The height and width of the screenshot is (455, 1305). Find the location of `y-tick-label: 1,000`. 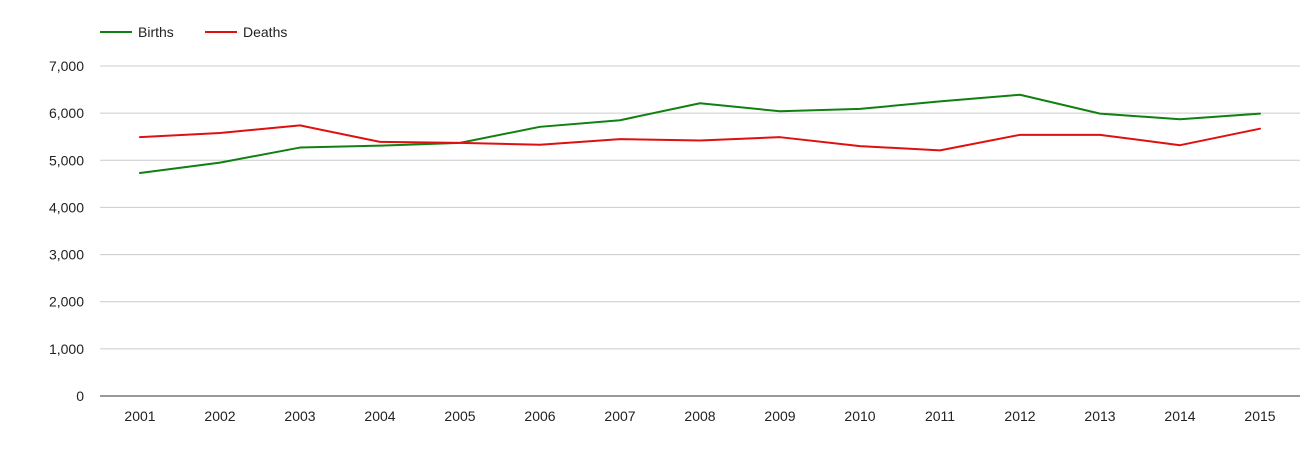

y-tick-label: 1,000 is located at coordinates (66, 349).